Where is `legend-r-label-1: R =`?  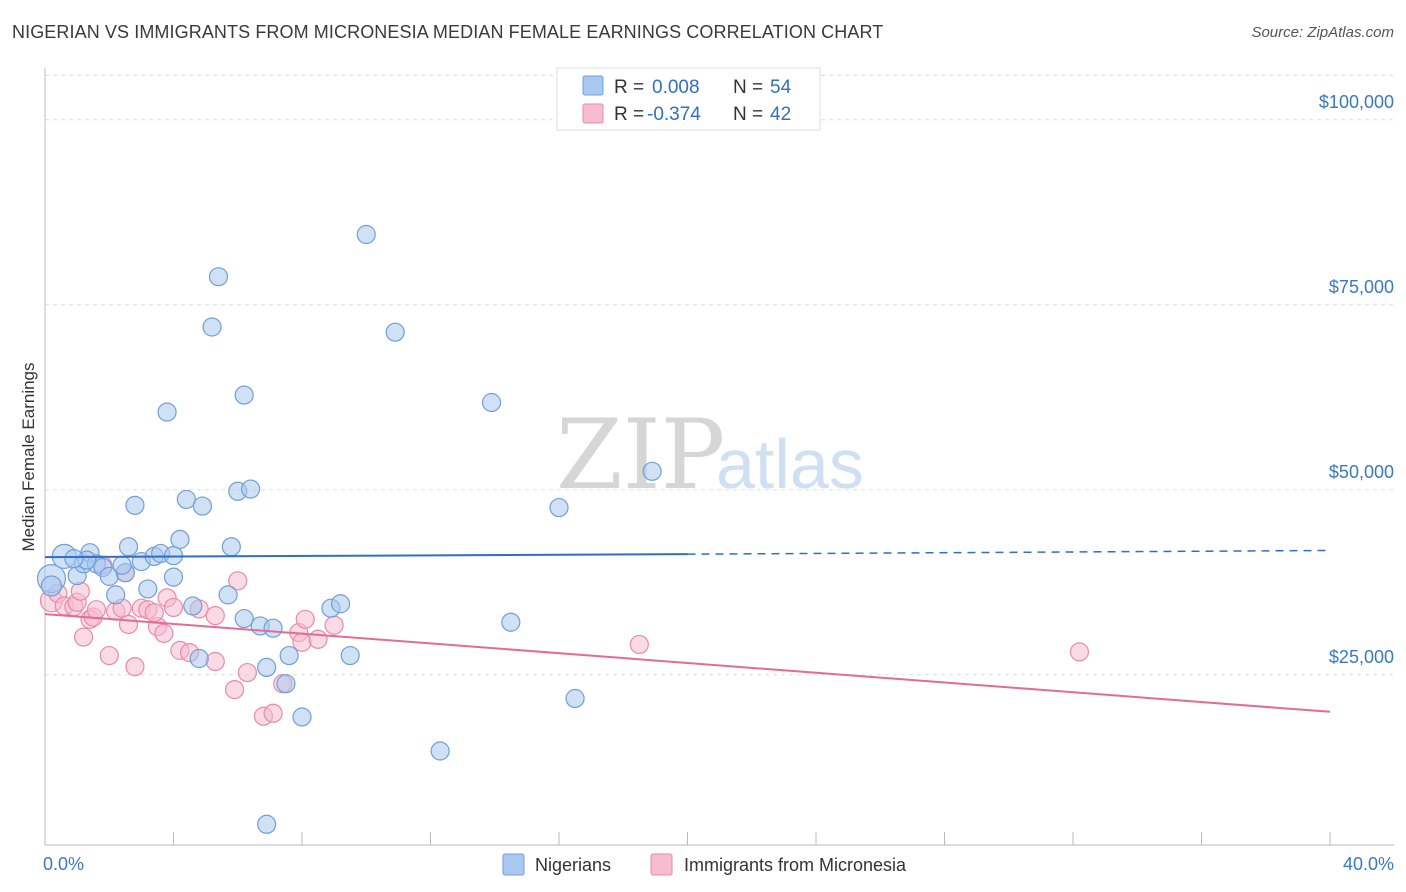 legend-r-label-1: R = is located at coordinates (629, 87).